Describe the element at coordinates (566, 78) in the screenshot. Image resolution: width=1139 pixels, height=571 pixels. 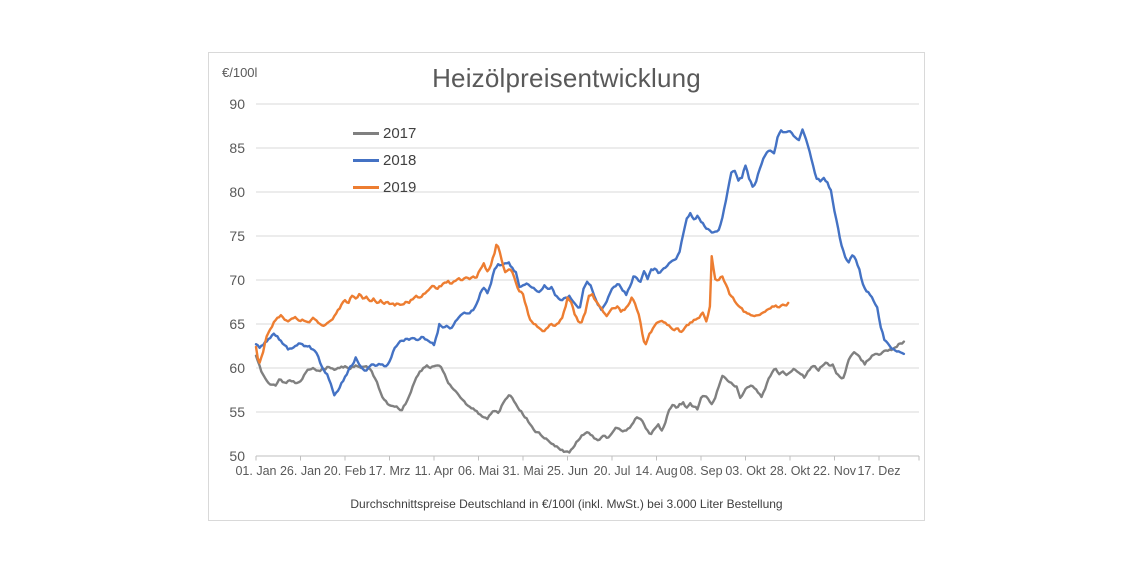
I see `chart-title: Heizölpreisentwicklung` at that location.